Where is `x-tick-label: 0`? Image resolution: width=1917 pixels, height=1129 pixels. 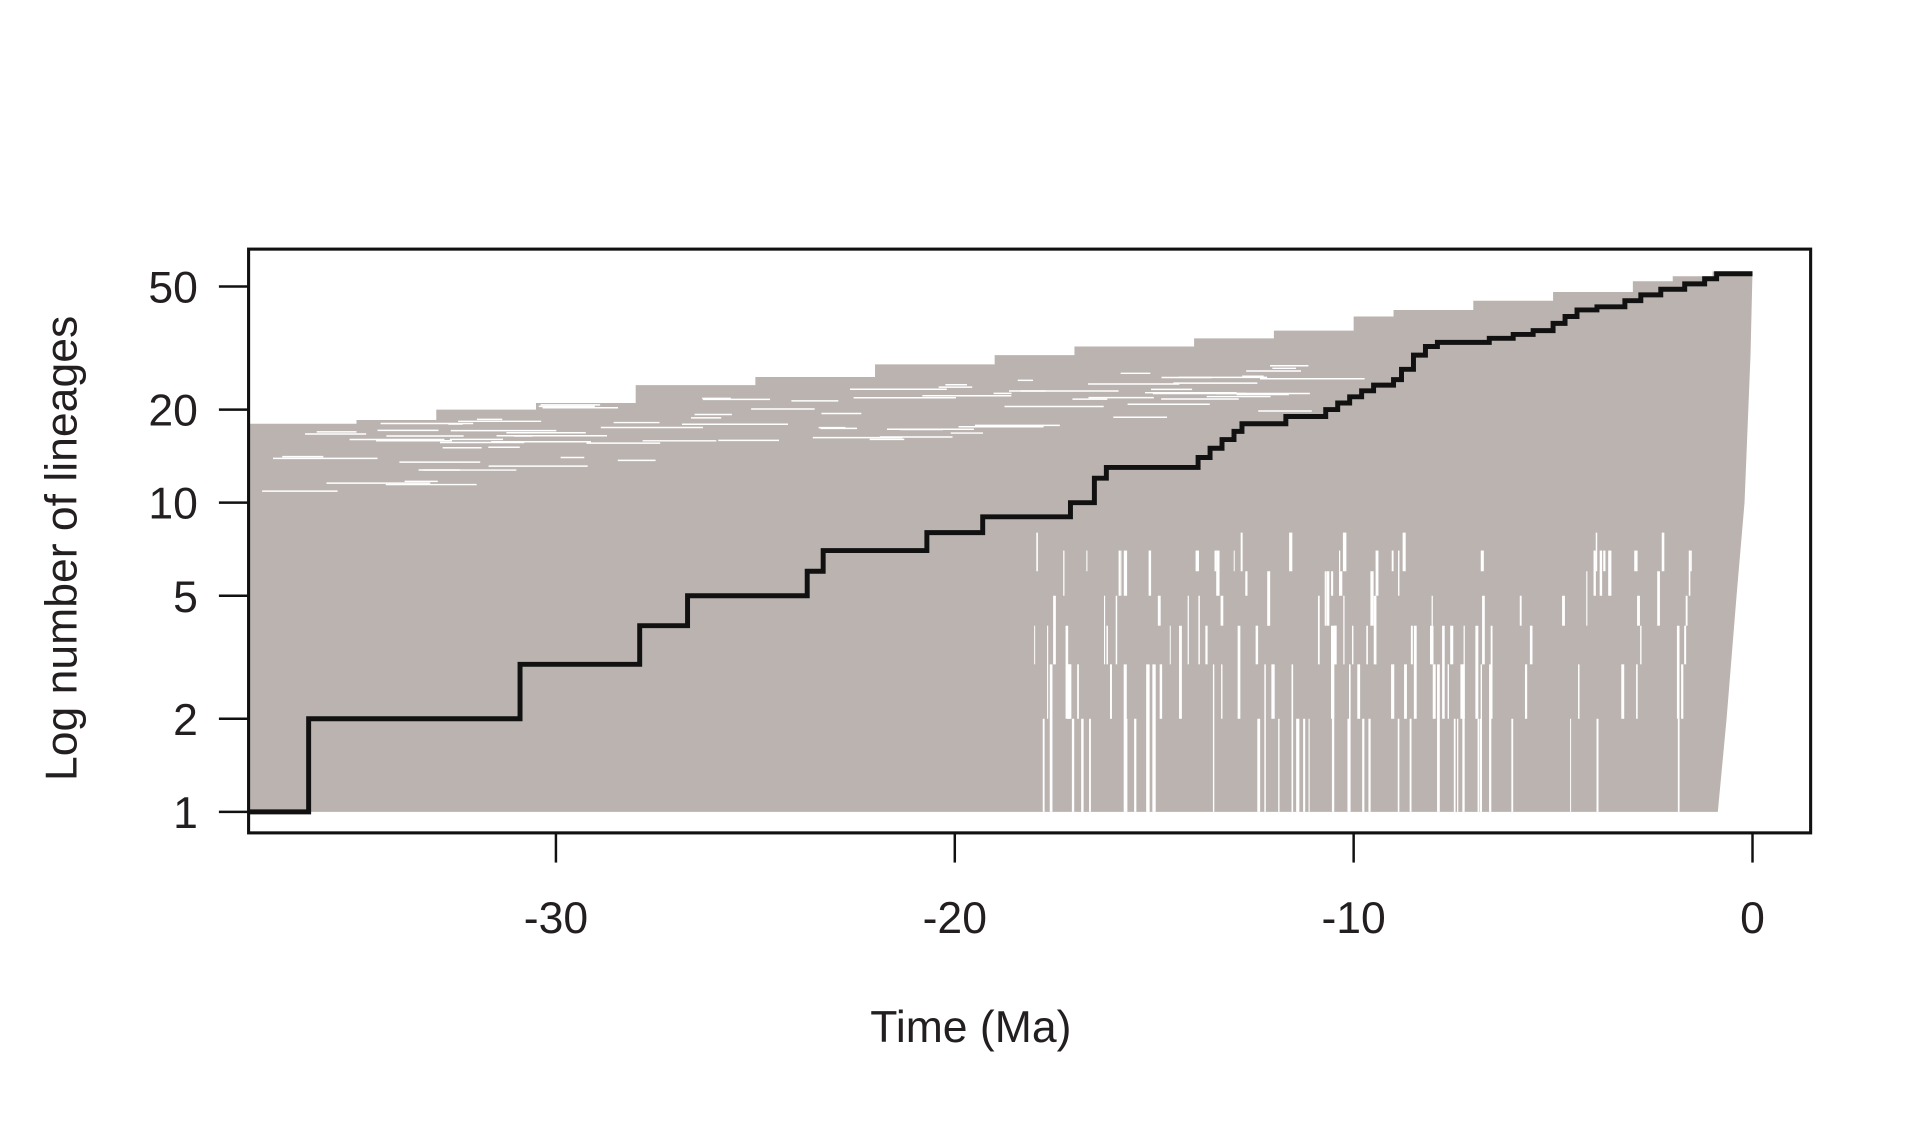 x-tick-label: 0 is located at coordinates (1752, 918).